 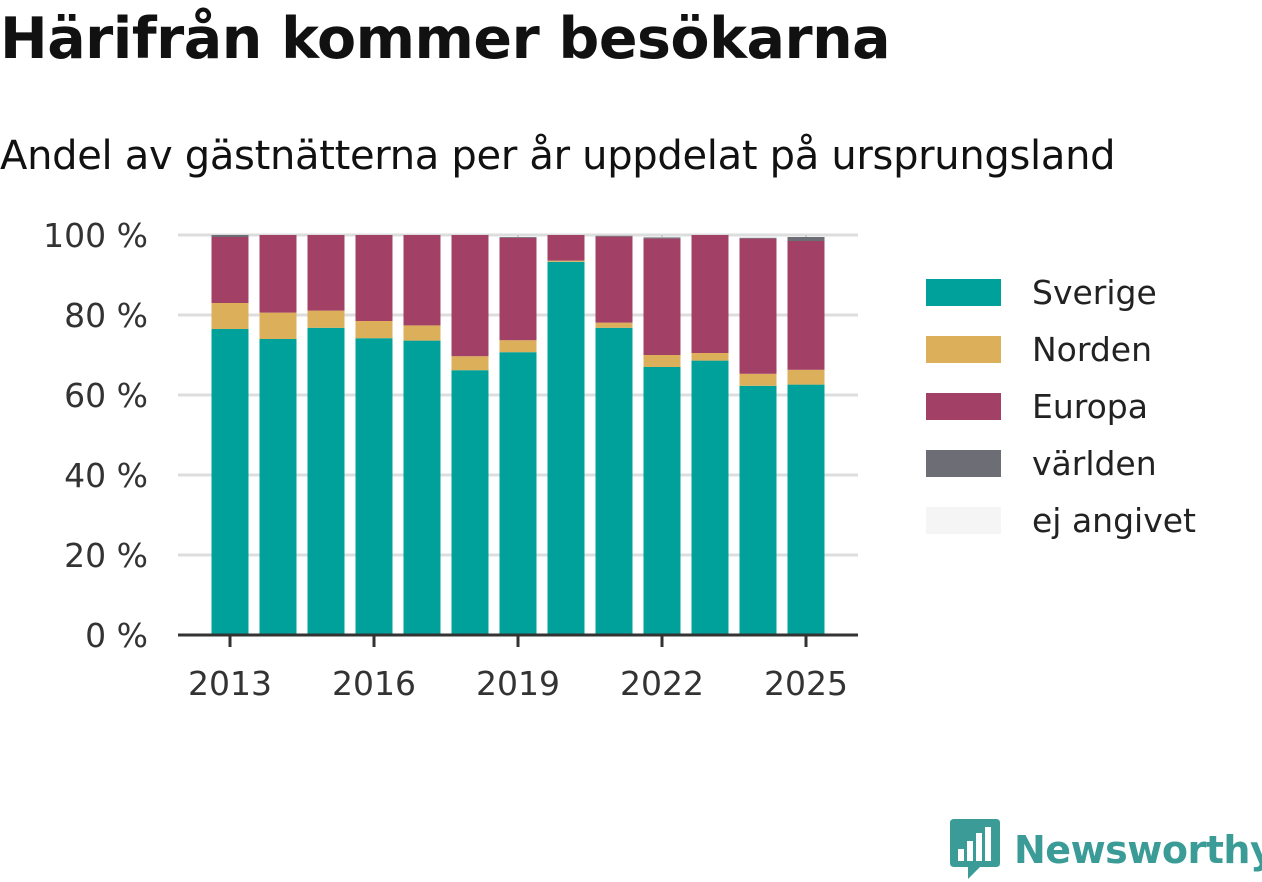 What do you see at coordinates (326, 273) in the screenshot?
I see `bar-segment-Europa-2015` at bounding box center [326, 273].